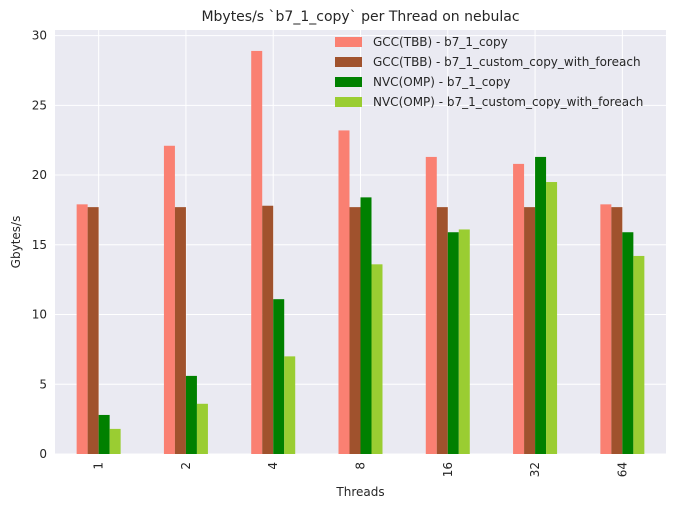  I want to click on x-tick-label: 32, so click(535, 469).